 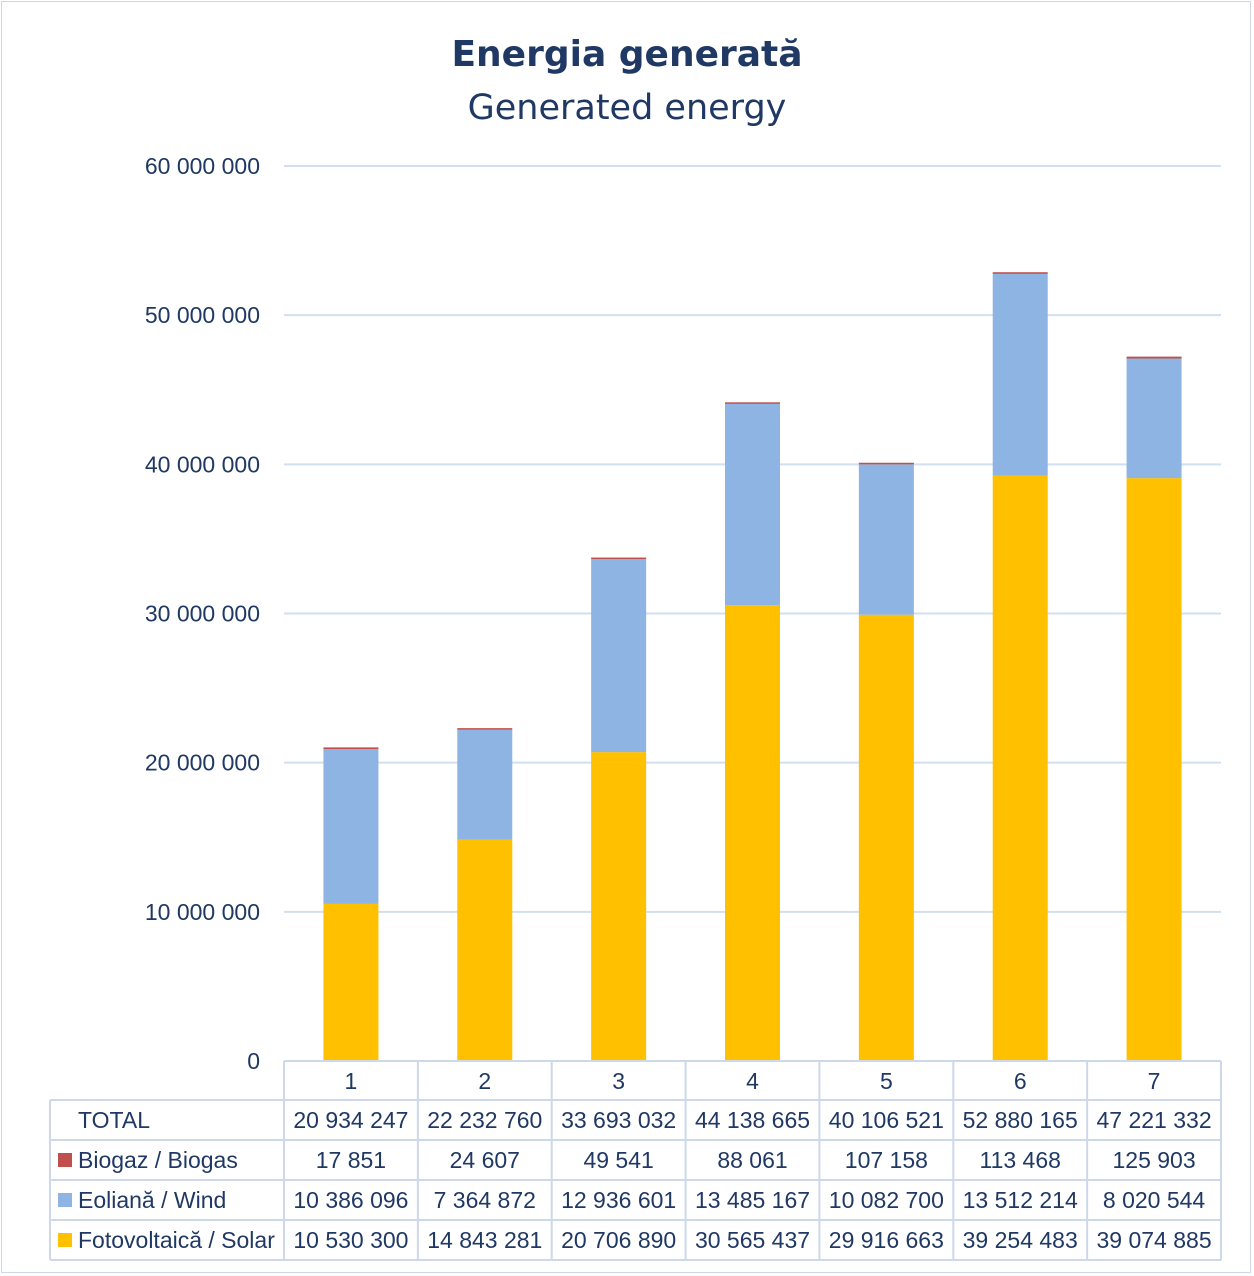 I want to click on data-label: 113 468, so click(x=1019, y=1160).